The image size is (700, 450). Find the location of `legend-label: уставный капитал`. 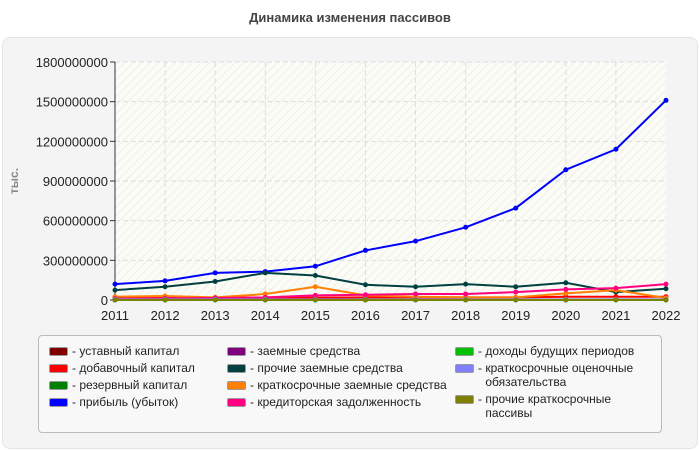

legend-label: уставный капитал is located at coordinates (129, 351).